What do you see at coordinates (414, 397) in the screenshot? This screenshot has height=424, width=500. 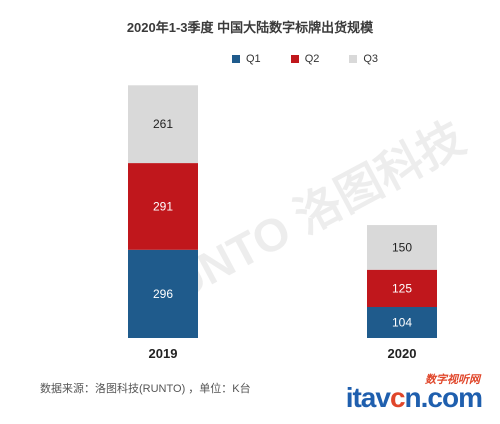 I see `site-watermark-logo: itavcn.com` at bounding box center [414, 397].